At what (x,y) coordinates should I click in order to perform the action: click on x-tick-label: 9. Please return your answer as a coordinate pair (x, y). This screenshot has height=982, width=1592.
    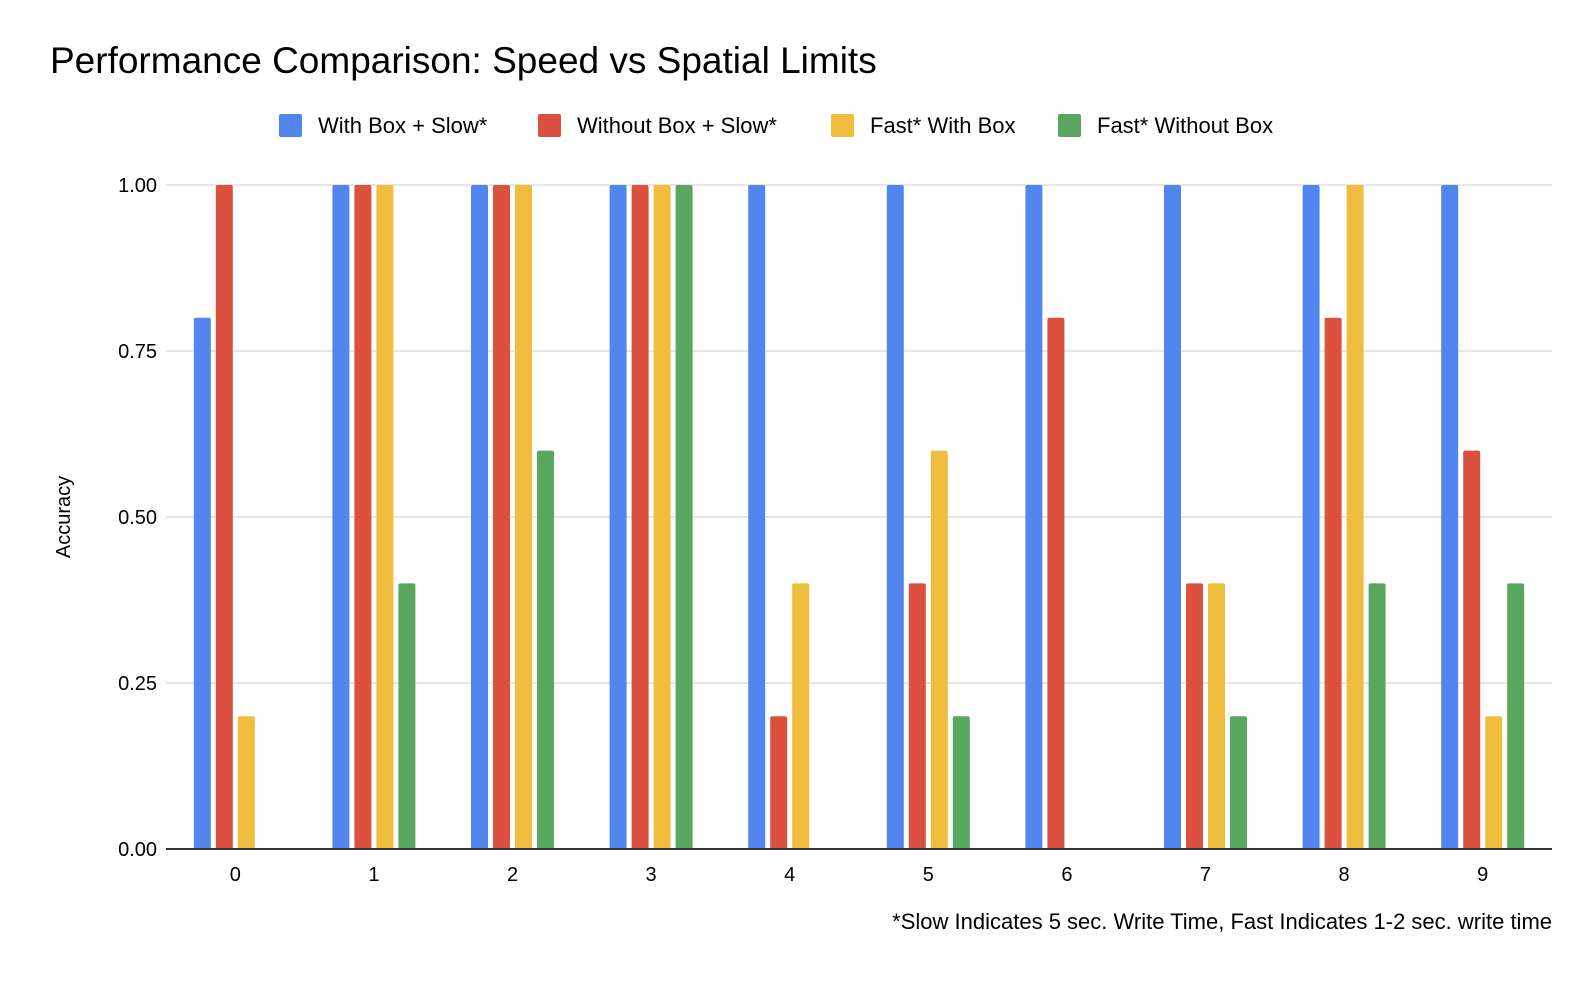
    Looking at the image, I should click on (1482, 875).